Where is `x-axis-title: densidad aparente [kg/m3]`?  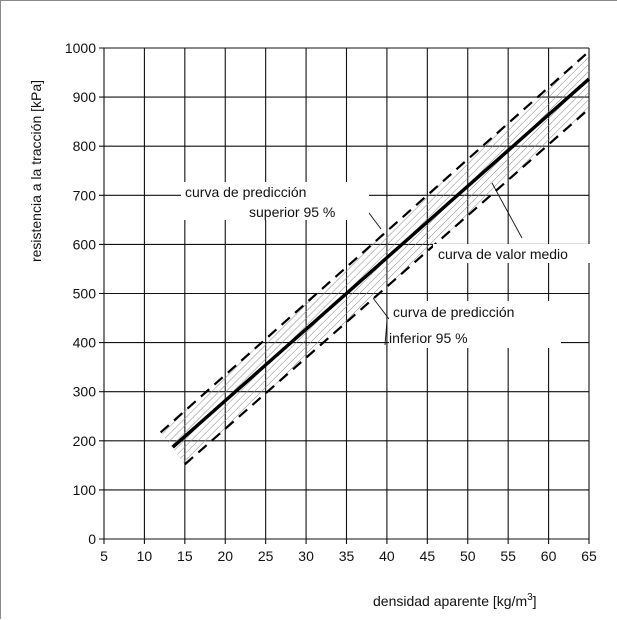
x-axis-title: densidad aparente [kg/m3] is located at coordinates (455, 600).